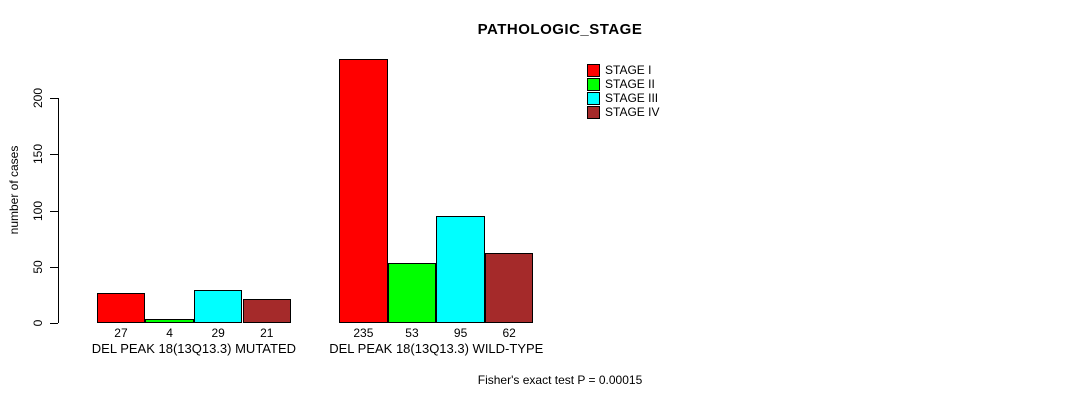 This screenshot has height=400, width=1090. I want to click on y-tick-label: 150, so click(38, 154).